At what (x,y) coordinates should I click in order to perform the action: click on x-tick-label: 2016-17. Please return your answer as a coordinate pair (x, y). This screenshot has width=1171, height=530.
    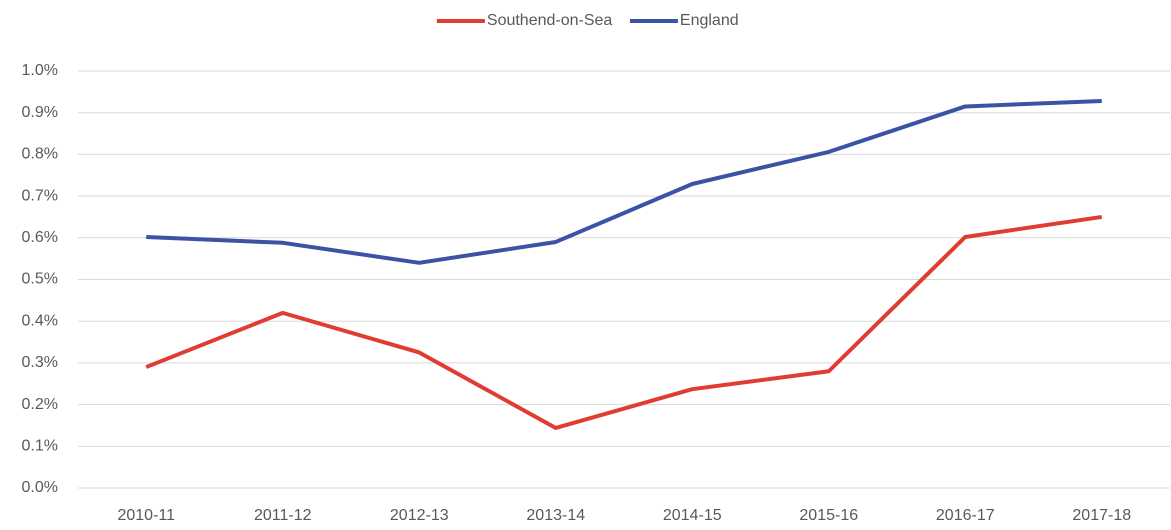
    Looking at the image, I should click on (965, 515).